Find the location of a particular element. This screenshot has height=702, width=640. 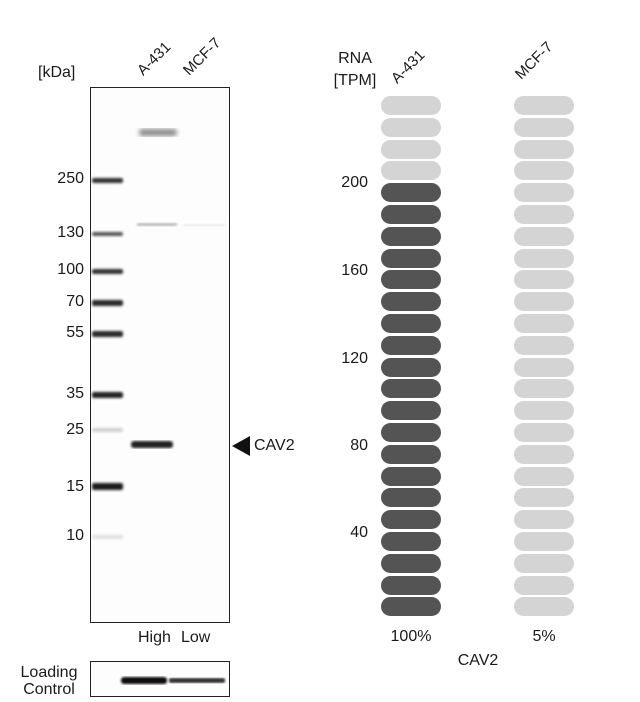

lane-mcf7-bands is located at coordinates (204, 225).